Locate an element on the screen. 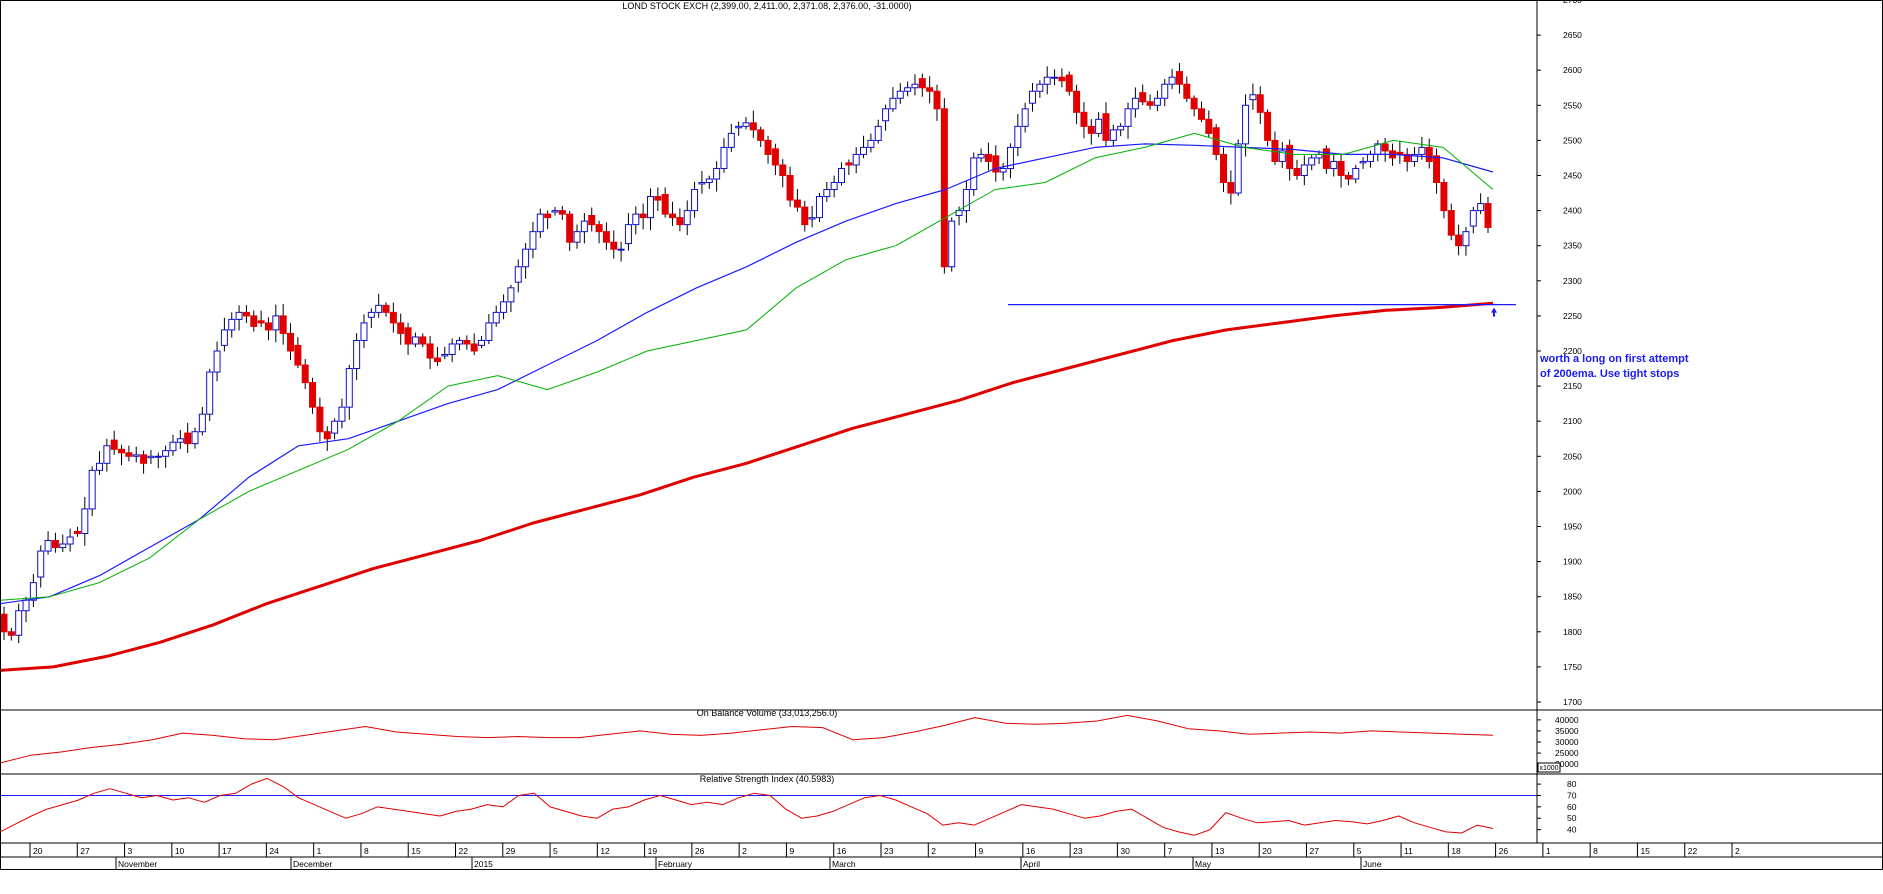  obv-unit-box is located at coordinates (1549, 767).